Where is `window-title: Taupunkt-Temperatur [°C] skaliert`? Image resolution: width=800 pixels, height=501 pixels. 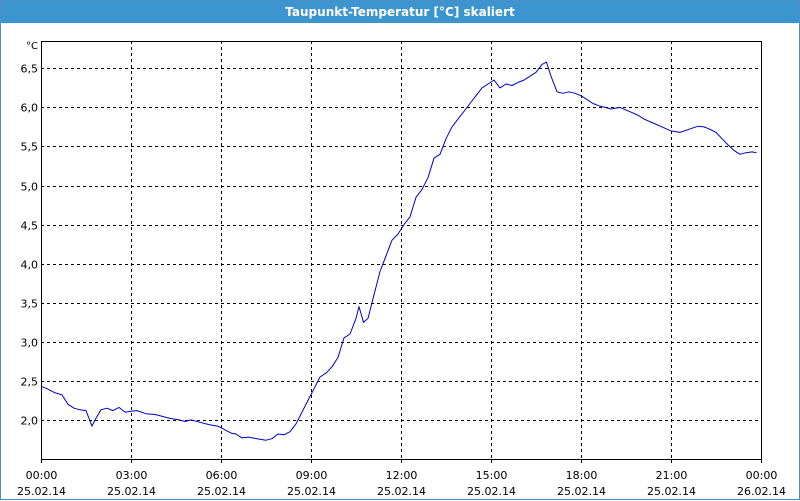
window-title: Taupunkt-Temperatur [°C] skaliert is located at coordinates (400, 12).